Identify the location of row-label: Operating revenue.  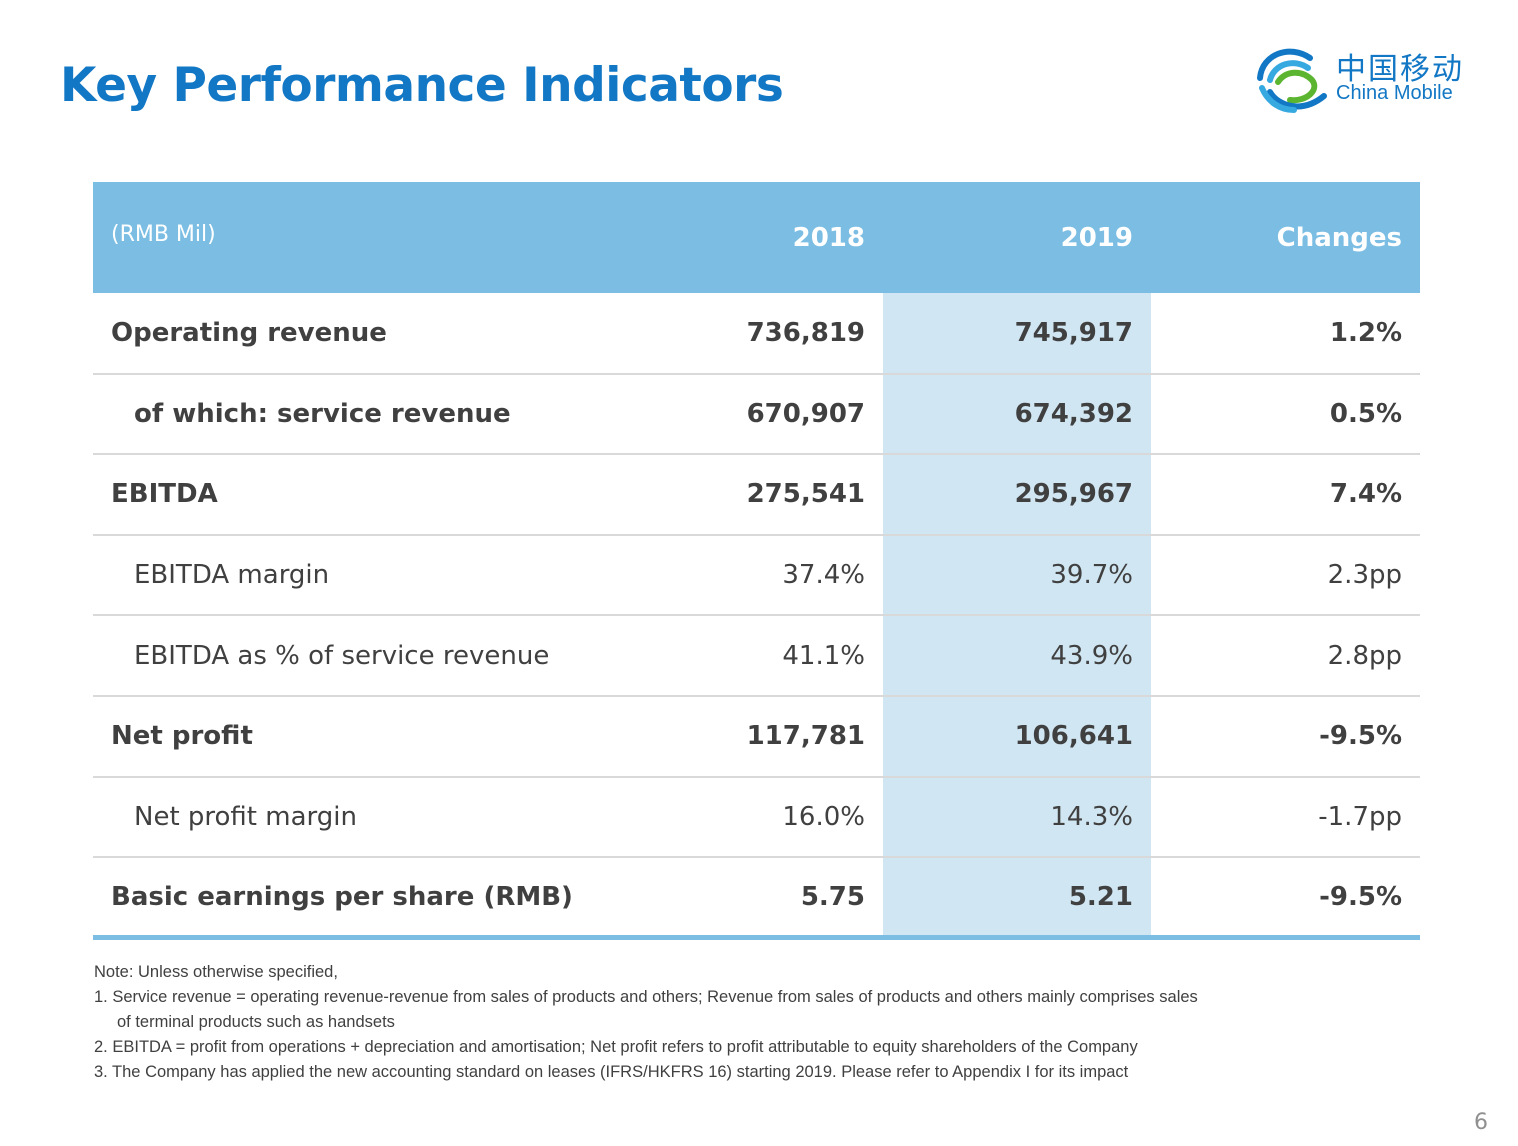
(249, 332).